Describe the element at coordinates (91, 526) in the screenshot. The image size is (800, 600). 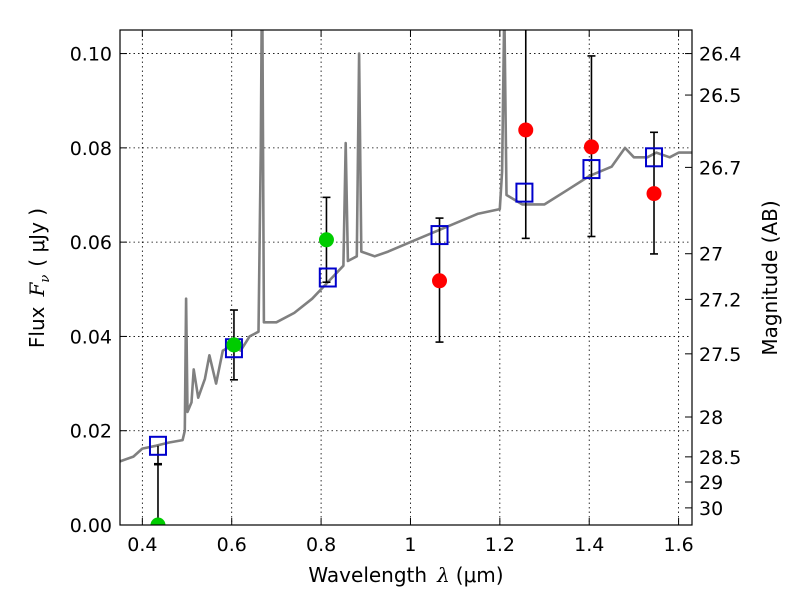
I see `y-tick-label: 0.00` at that location.